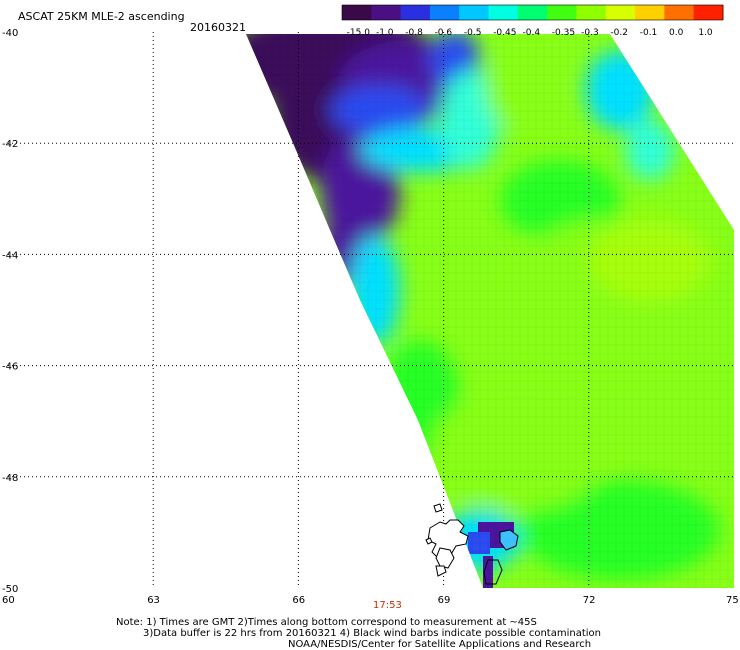 The height and width of the screenshot is (650, 740). Describe the element at coordinates (472, 544) in the screenshot. I see `coastline-islands` at that location.